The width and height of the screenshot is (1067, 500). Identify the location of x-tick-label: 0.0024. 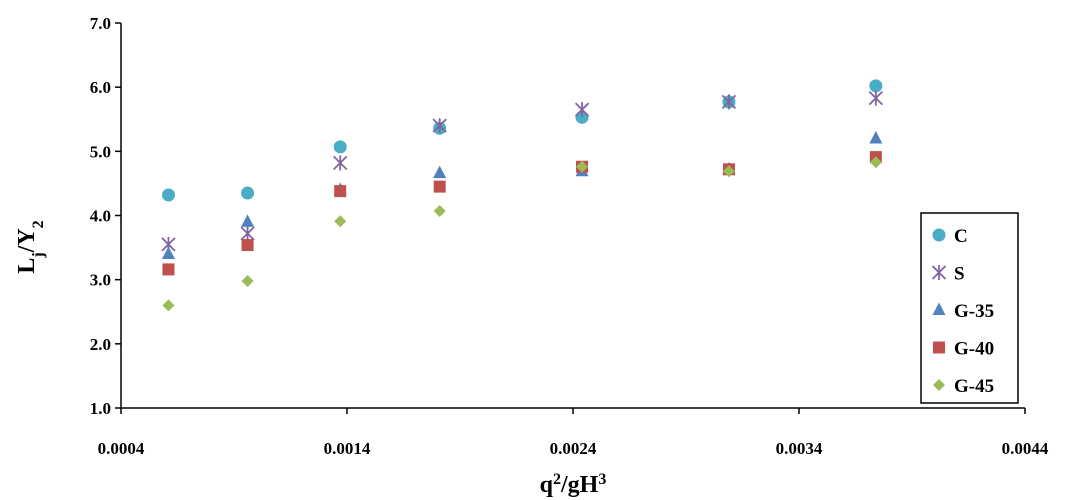
(573, 448).